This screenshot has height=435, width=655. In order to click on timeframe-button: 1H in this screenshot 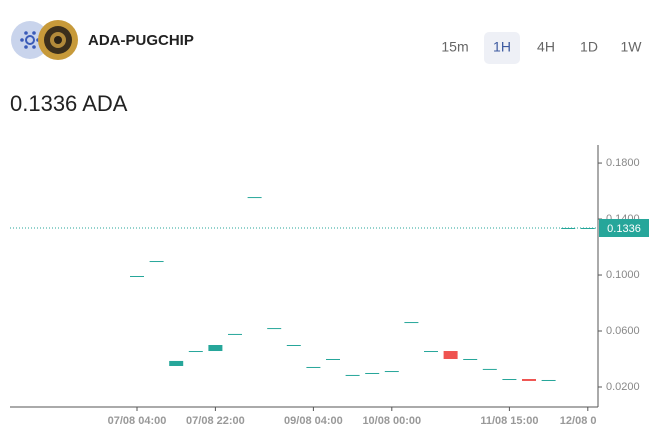, I will do `click(502, 47)`.